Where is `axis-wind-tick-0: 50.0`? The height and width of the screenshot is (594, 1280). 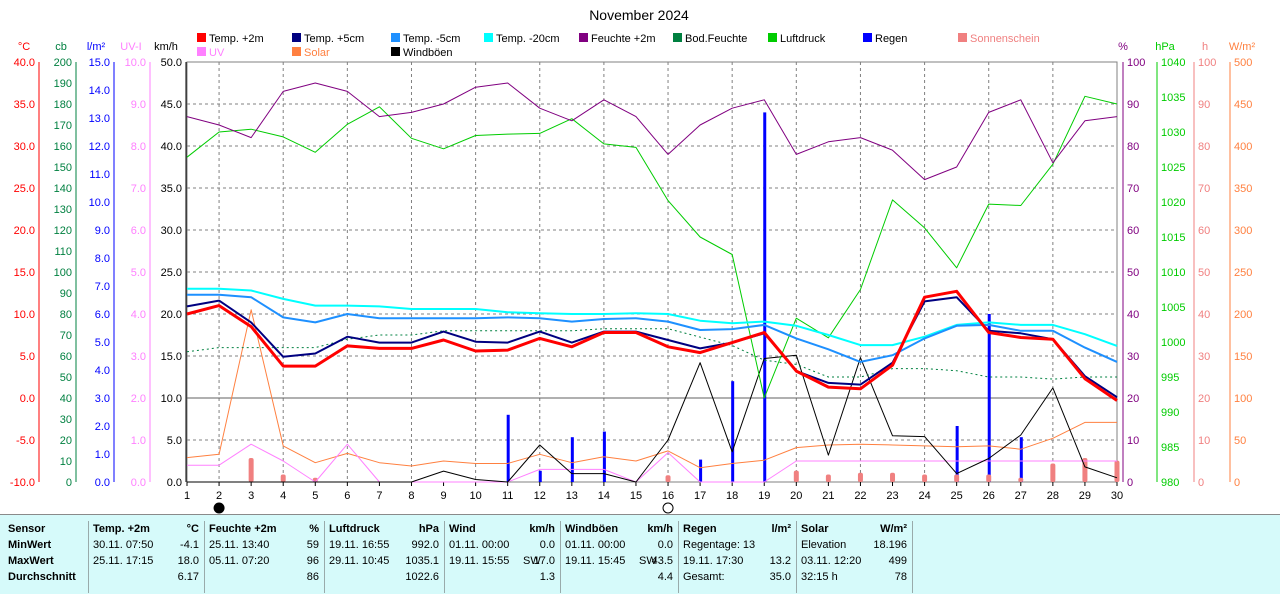 axis-wind-tick-0: 50.0 is located at coordinates (171, 63).